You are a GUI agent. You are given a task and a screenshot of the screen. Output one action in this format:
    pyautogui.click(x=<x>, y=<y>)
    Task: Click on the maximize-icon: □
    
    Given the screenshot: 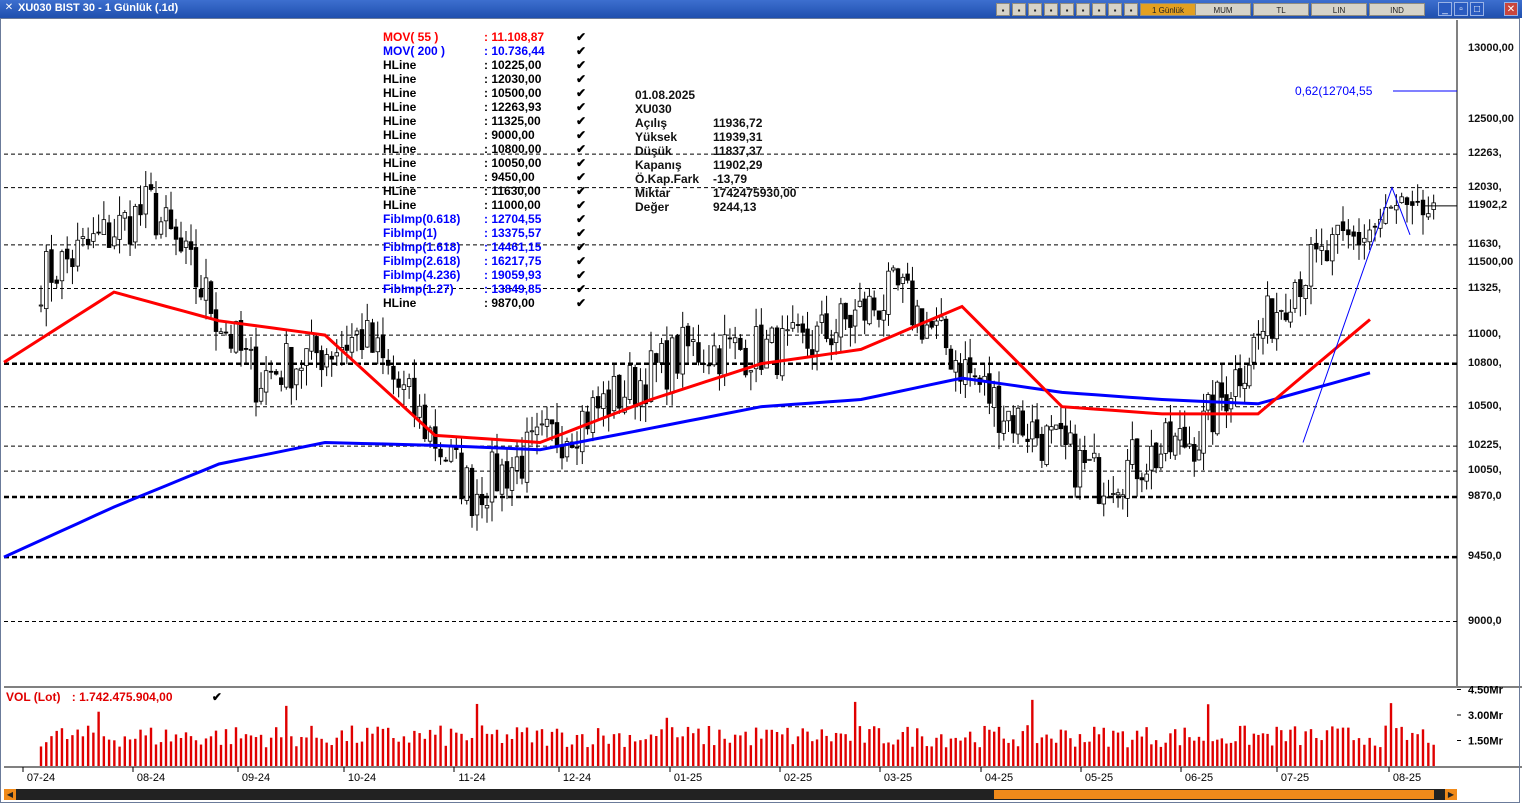 What is the action you would take?
    pyautogui.click(x=1477, y=9)
    